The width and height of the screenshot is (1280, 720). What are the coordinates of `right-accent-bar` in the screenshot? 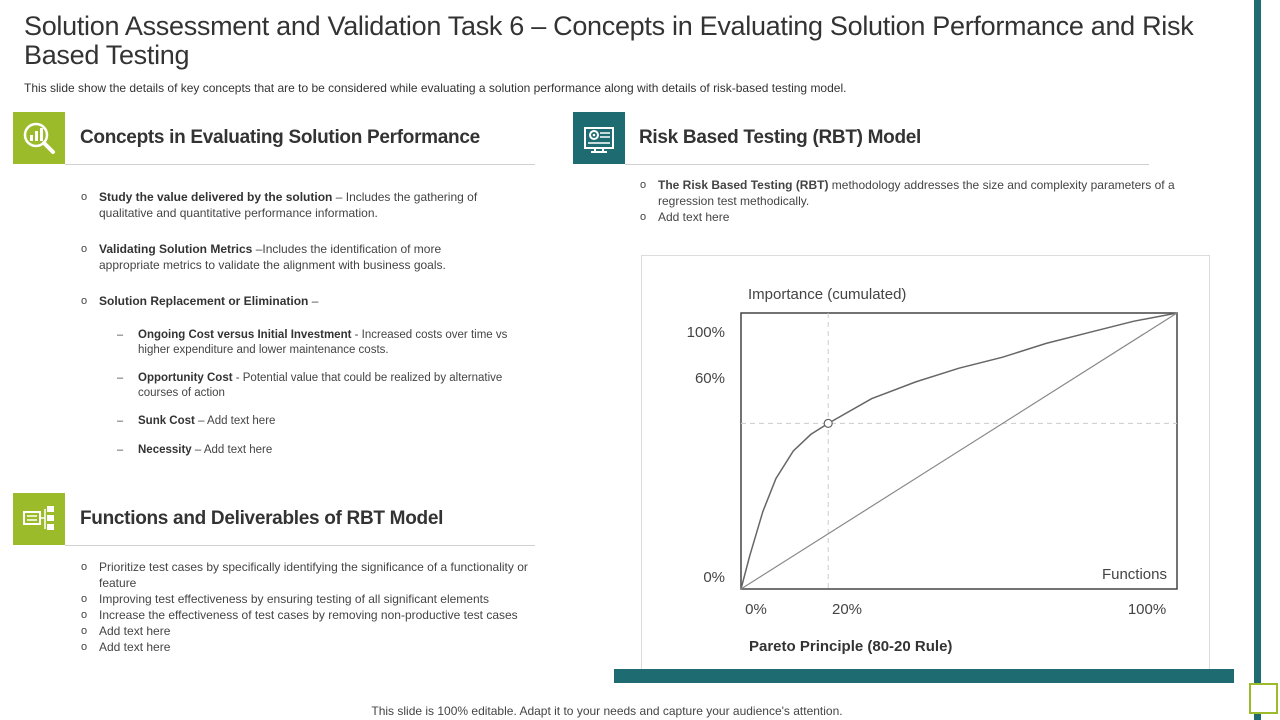 It's located at (1257, 360).